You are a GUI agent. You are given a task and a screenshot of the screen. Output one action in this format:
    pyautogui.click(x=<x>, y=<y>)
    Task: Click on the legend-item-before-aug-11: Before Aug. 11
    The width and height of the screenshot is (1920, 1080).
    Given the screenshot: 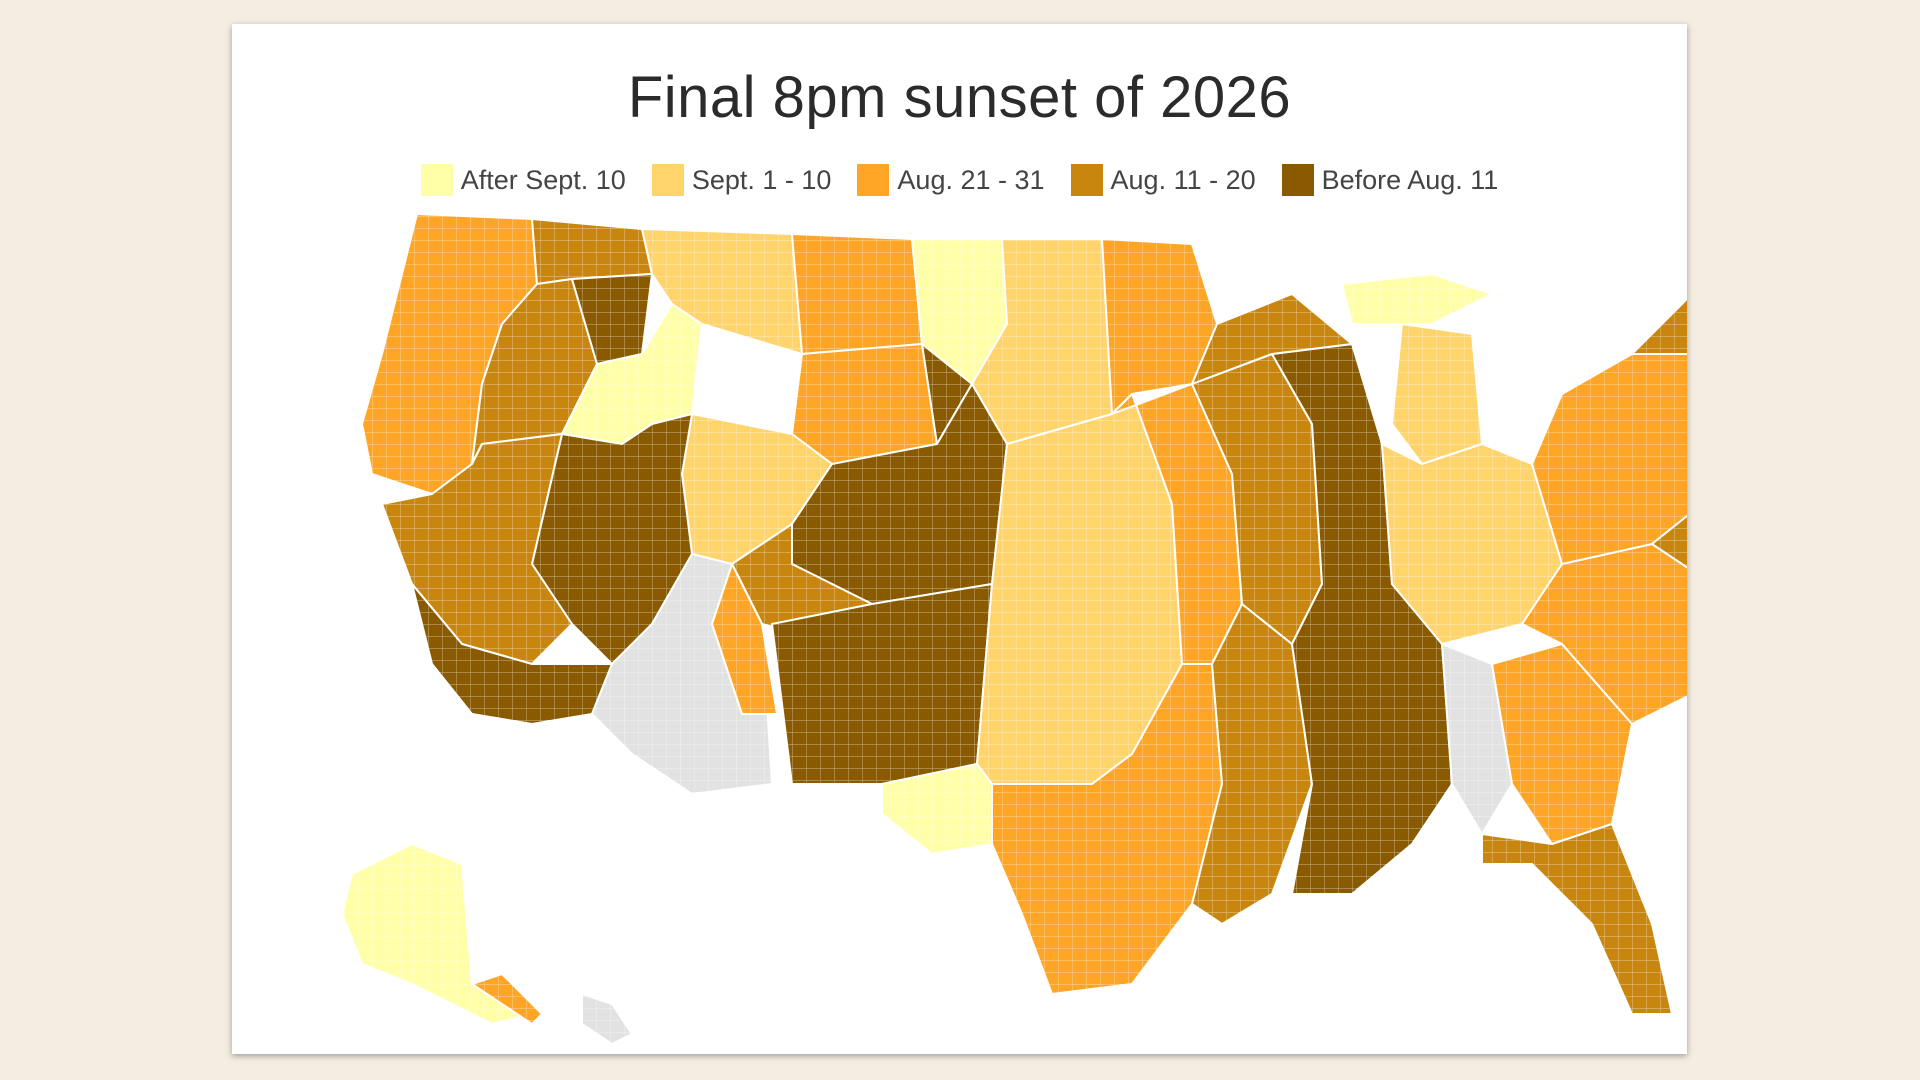 What is the action you would take?
    pyautogui.click(x=1390, y=180)
    